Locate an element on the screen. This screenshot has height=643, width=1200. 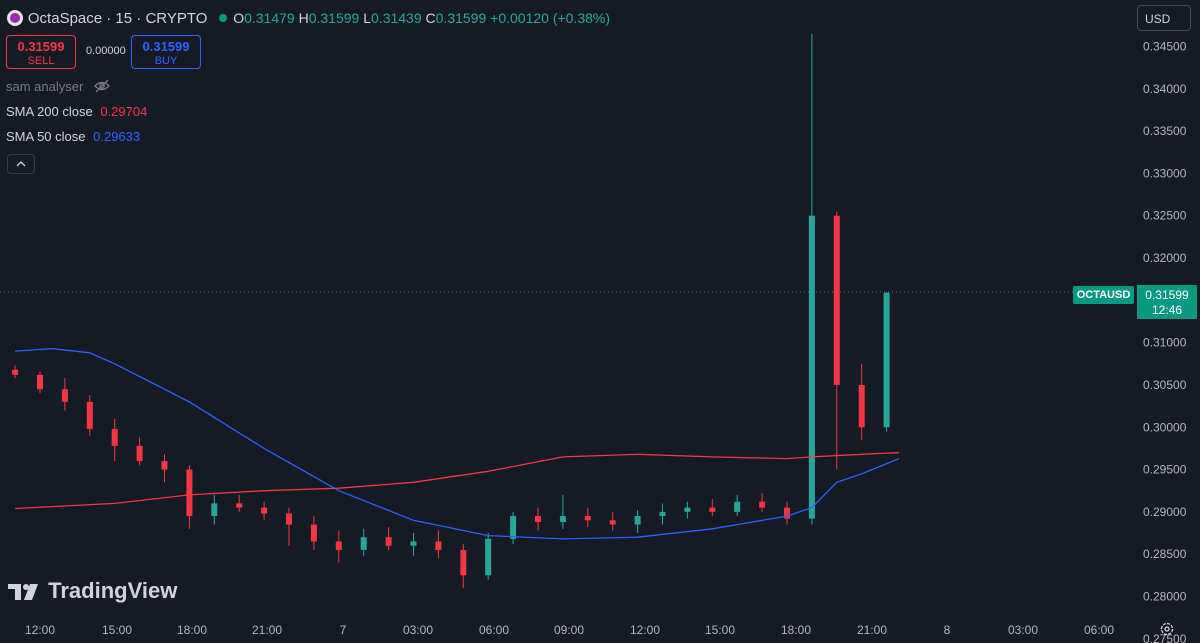
buy-button: 0.31599 BUY is located at coordinates (166, 52).